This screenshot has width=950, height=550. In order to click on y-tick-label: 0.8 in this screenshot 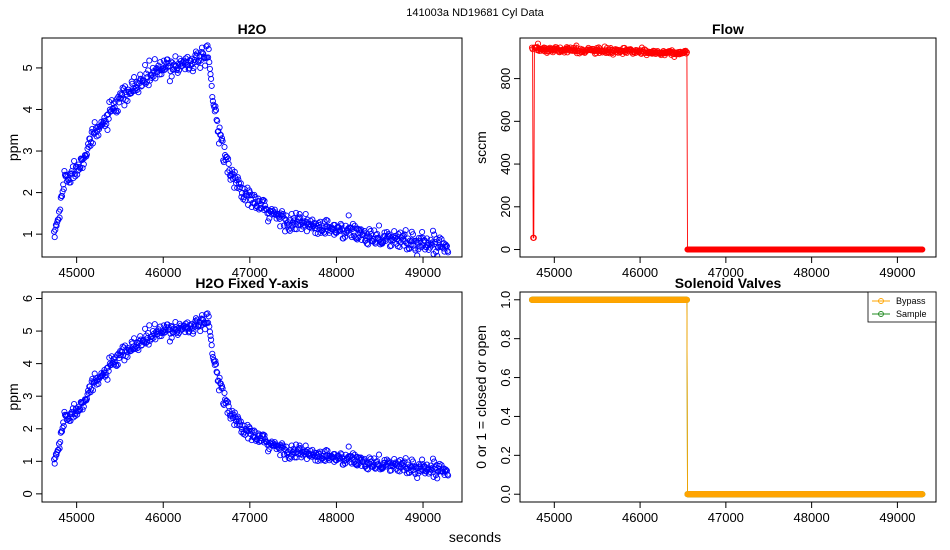, I will do `click(505, 339)`.